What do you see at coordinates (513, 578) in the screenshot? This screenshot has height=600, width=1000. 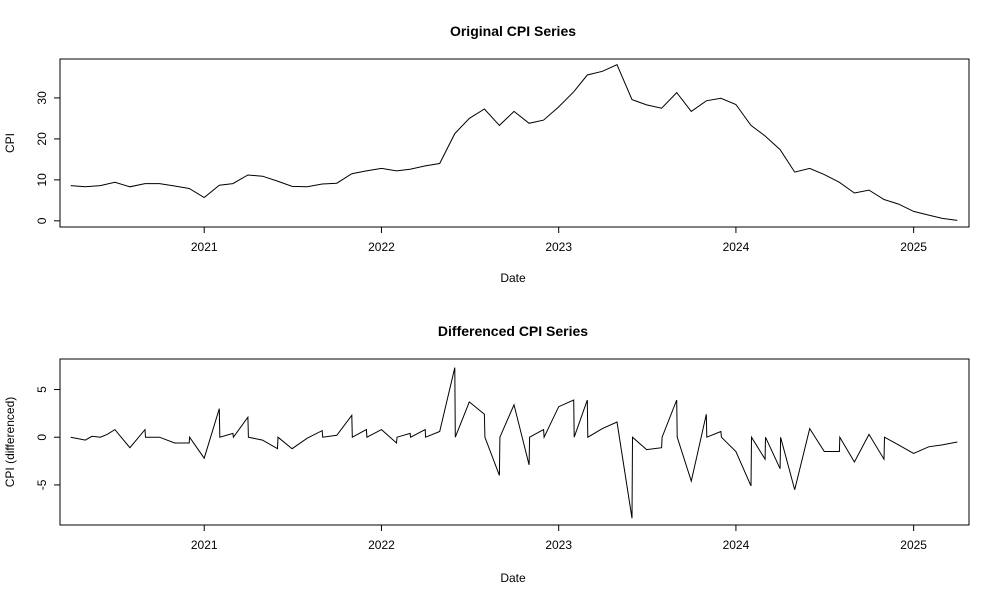 I see `bottom-x-axis-label: Date` at bounding box center [513, 578].